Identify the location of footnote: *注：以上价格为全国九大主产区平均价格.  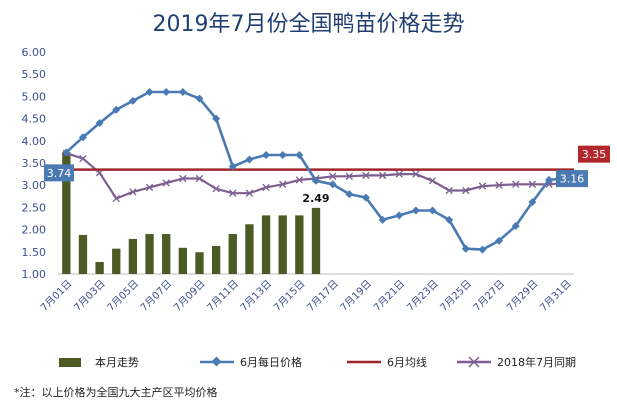
(116, 392).